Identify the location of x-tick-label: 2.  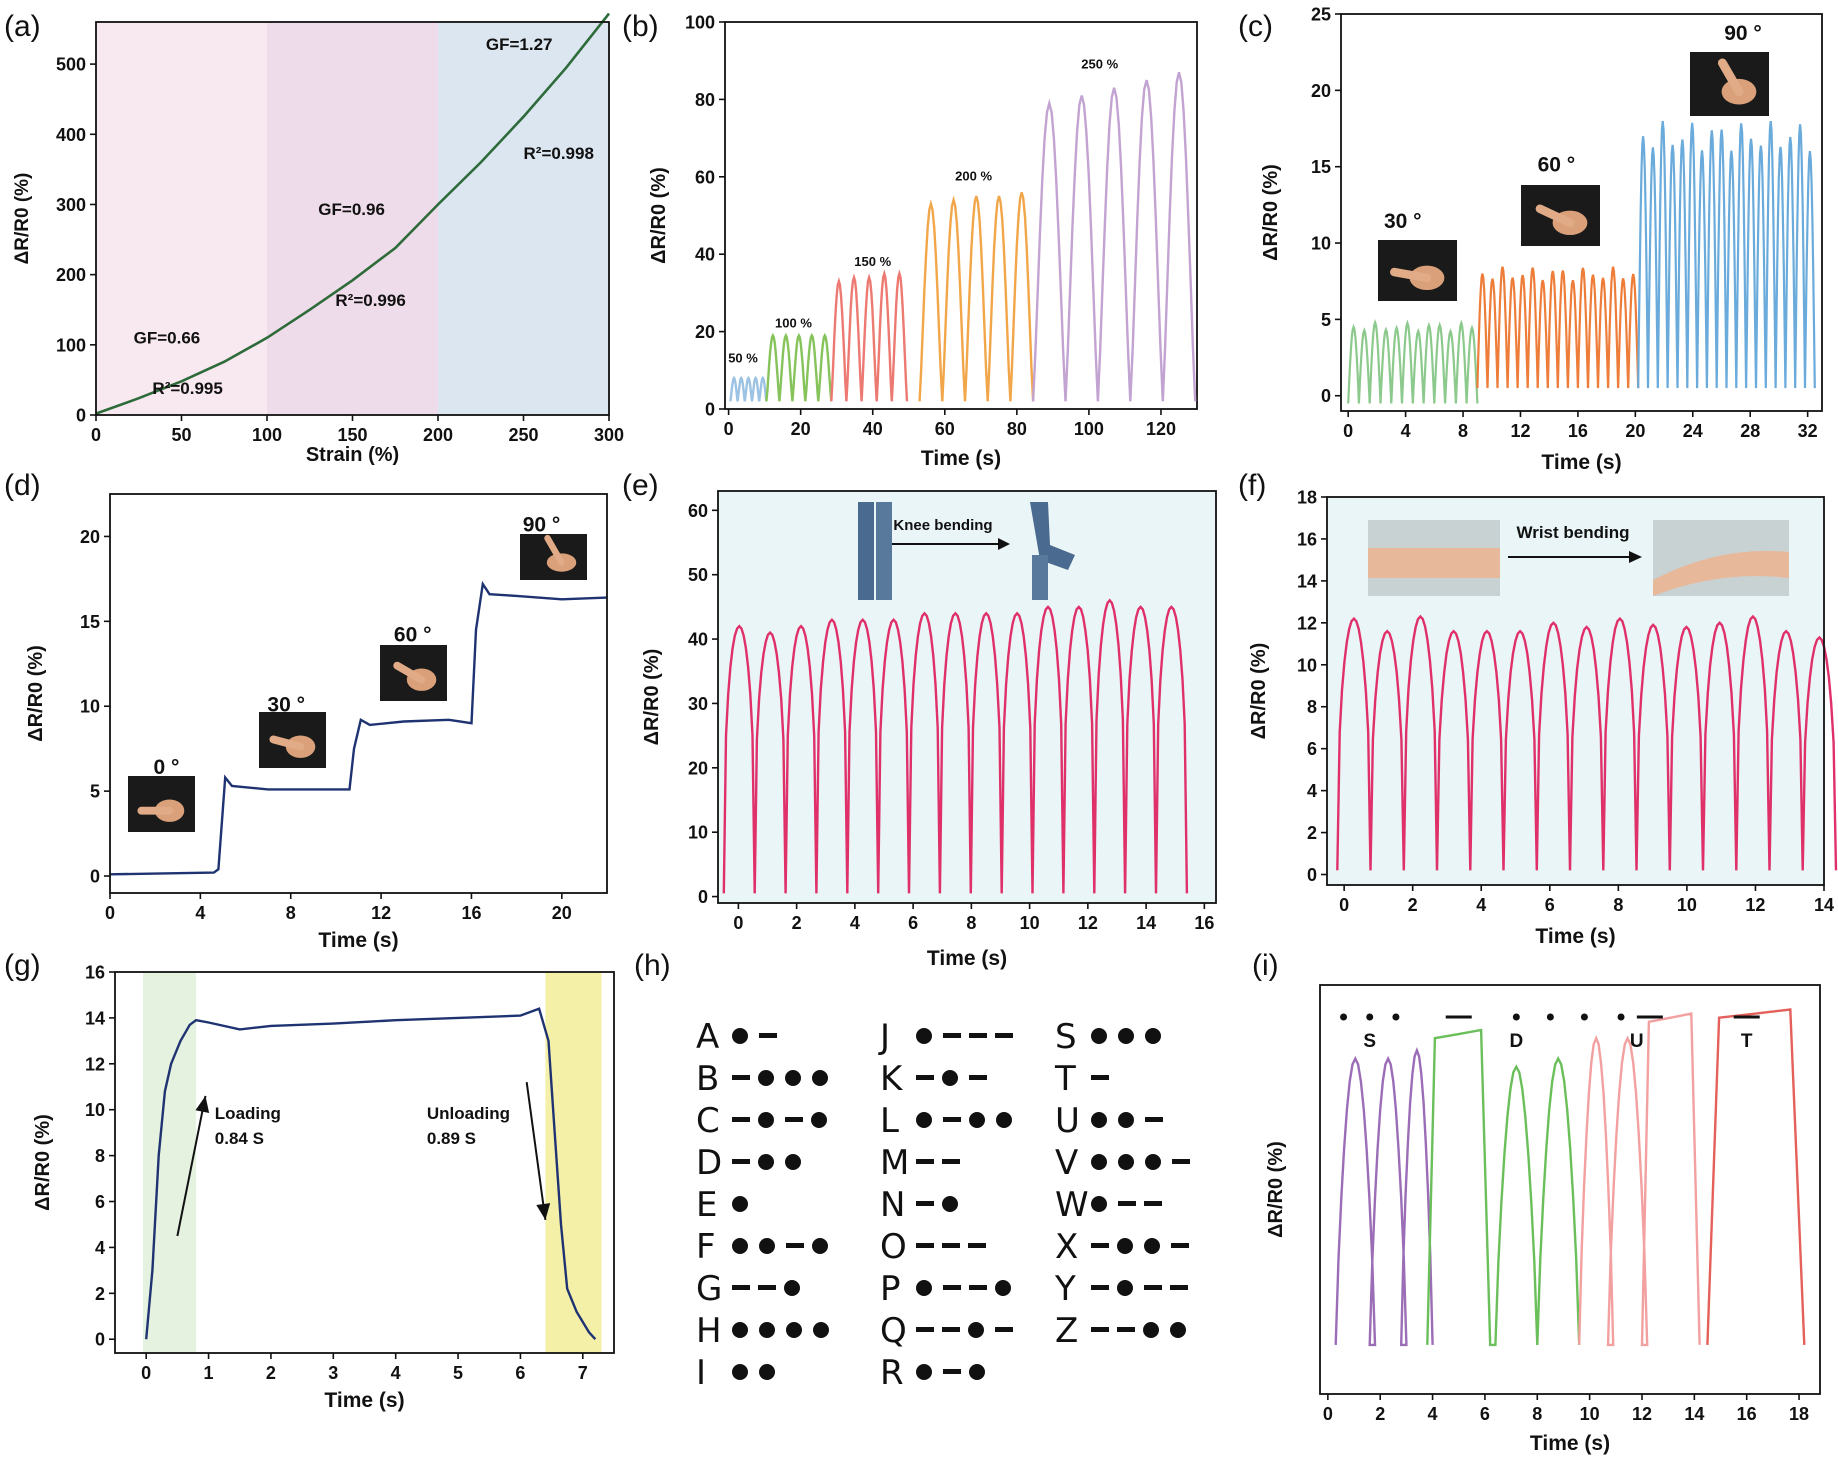
(1413, 905).